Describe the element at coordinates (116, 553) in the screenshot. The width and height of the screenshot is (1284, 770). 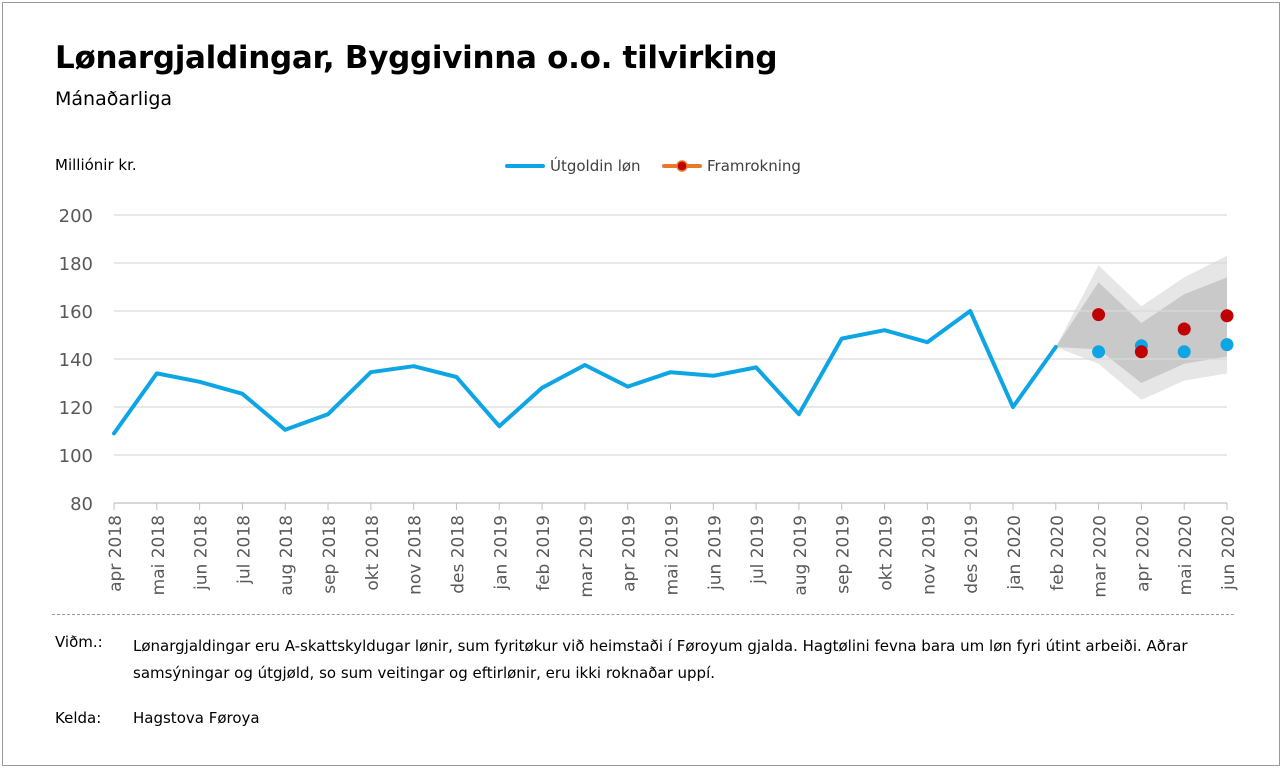
I see `x-tick-label: apr 2018` at that location.